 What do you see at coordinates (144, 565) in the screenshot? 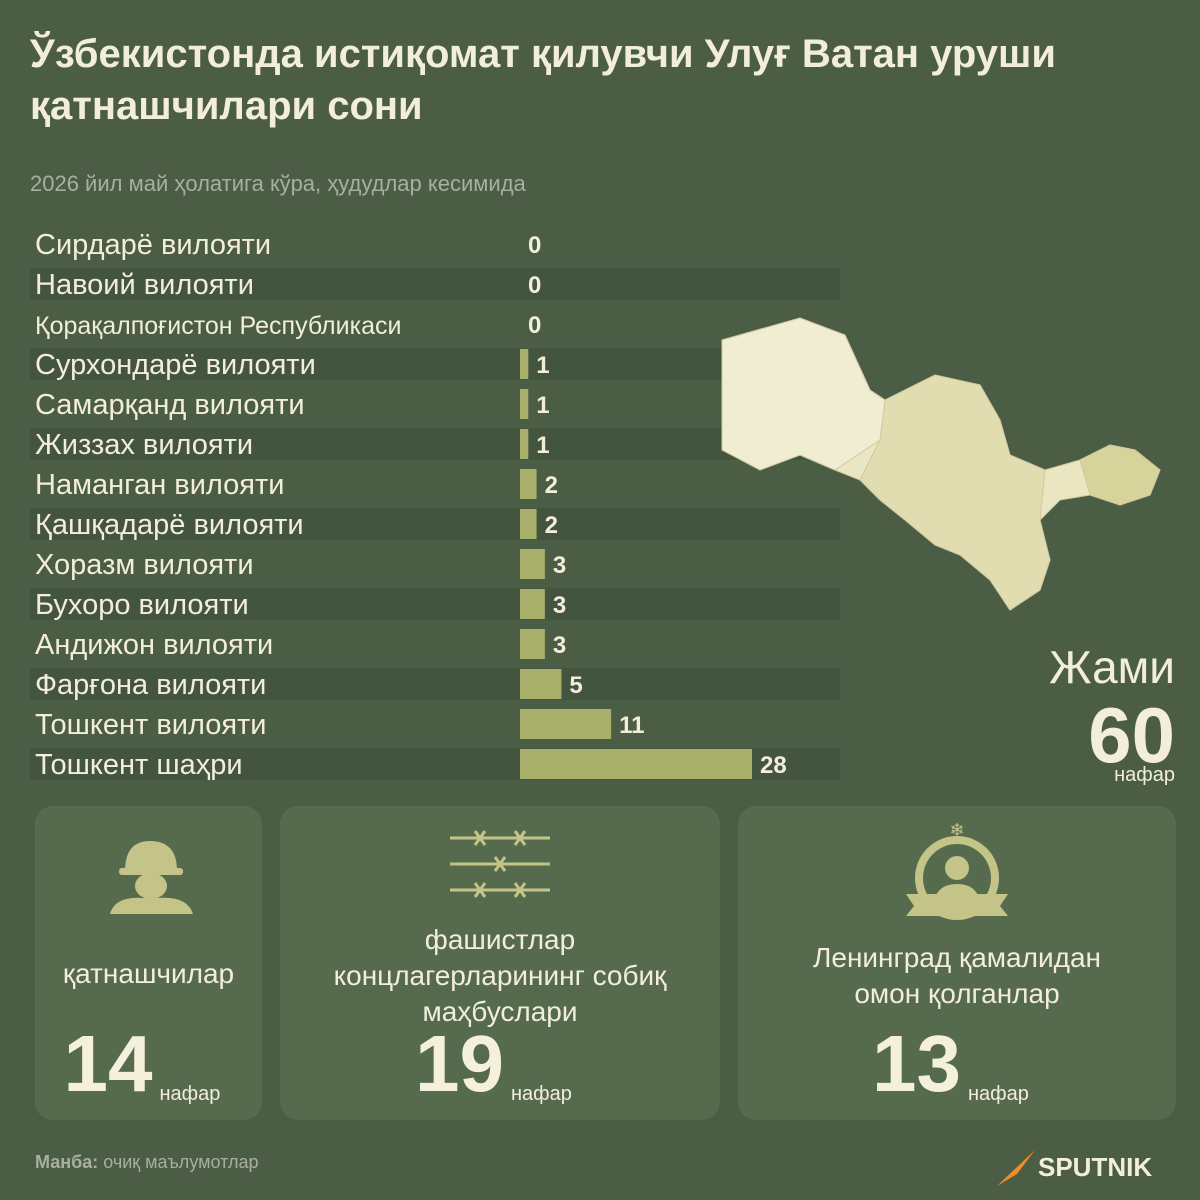
I see `category-label: Хоразм вилояти` at bounding box center [144, 565].